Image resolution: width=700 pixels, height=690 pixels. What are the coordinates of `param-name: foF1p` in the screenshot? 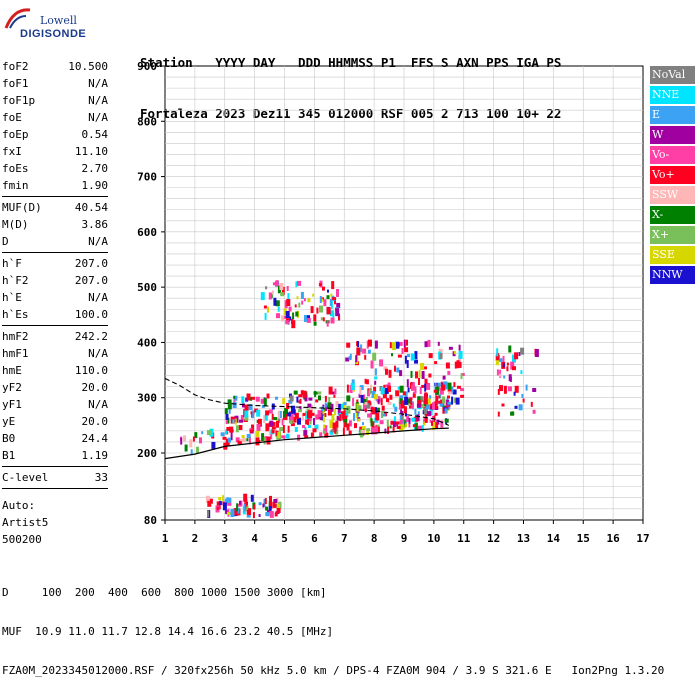 It's located at (19, 100).